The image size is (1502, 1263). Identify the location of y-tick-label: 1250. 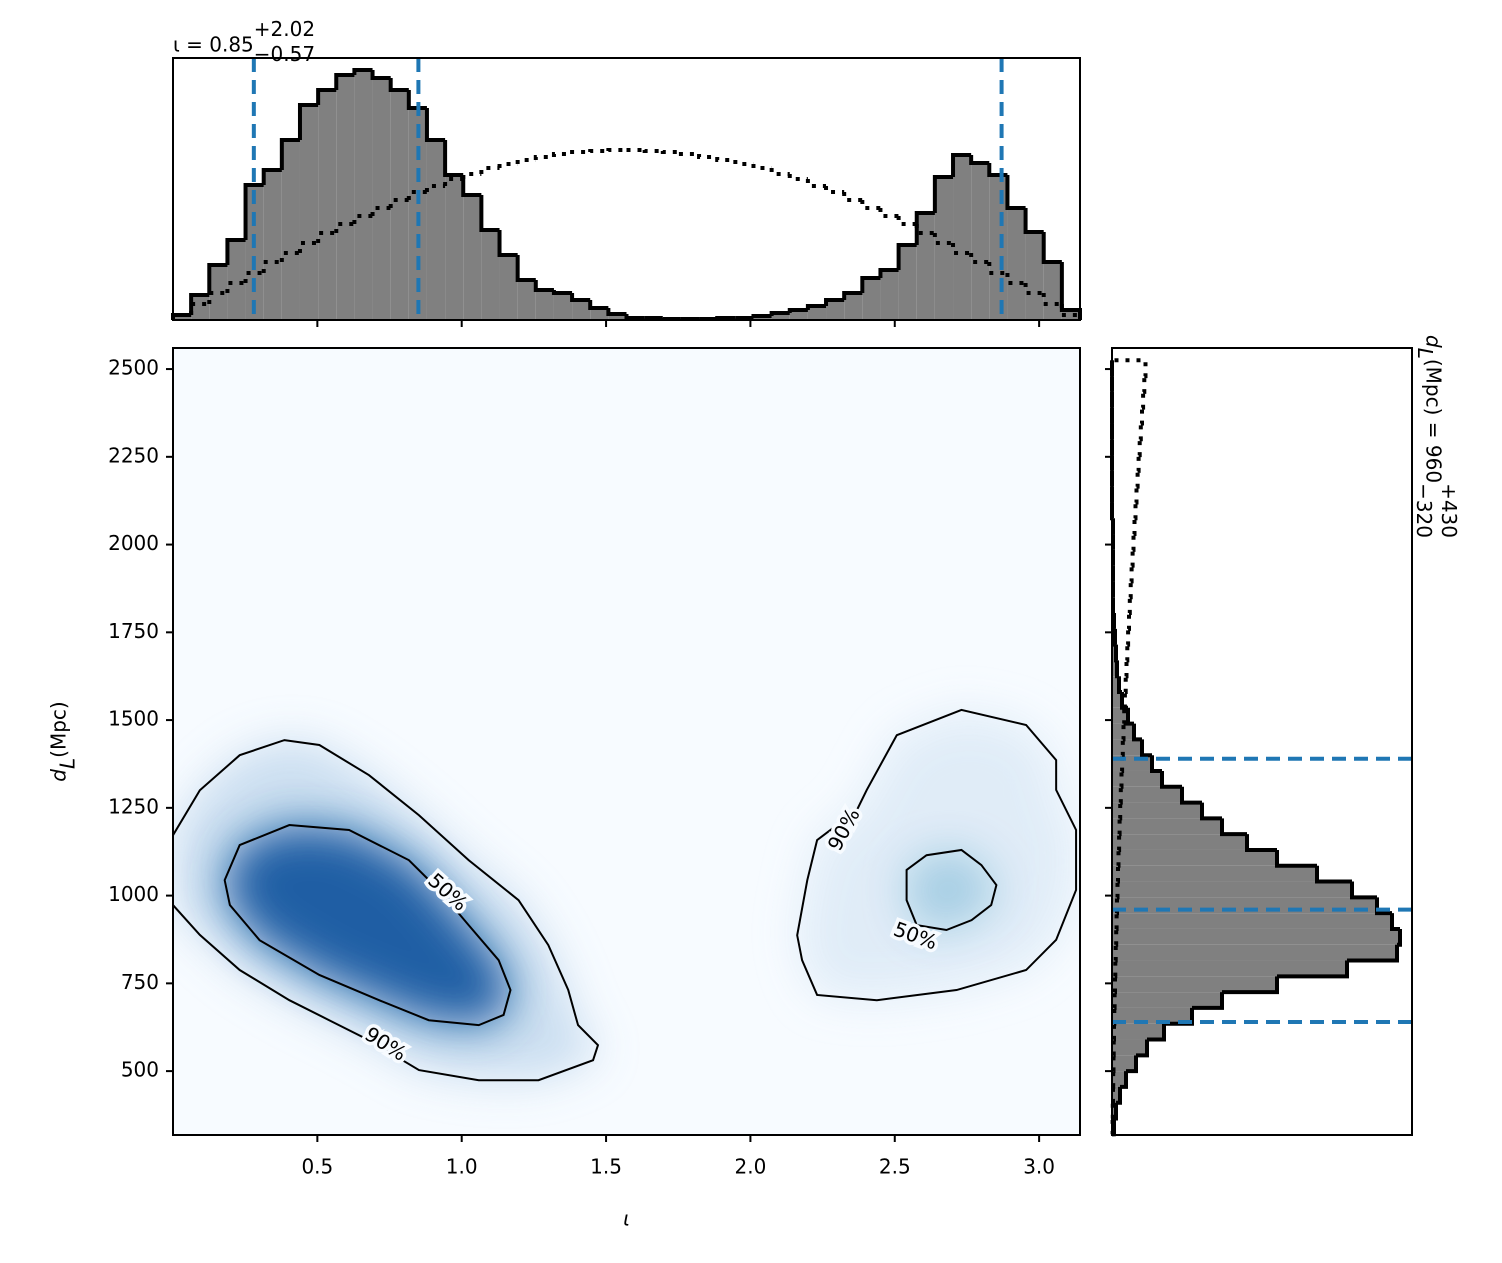
(133, 806).